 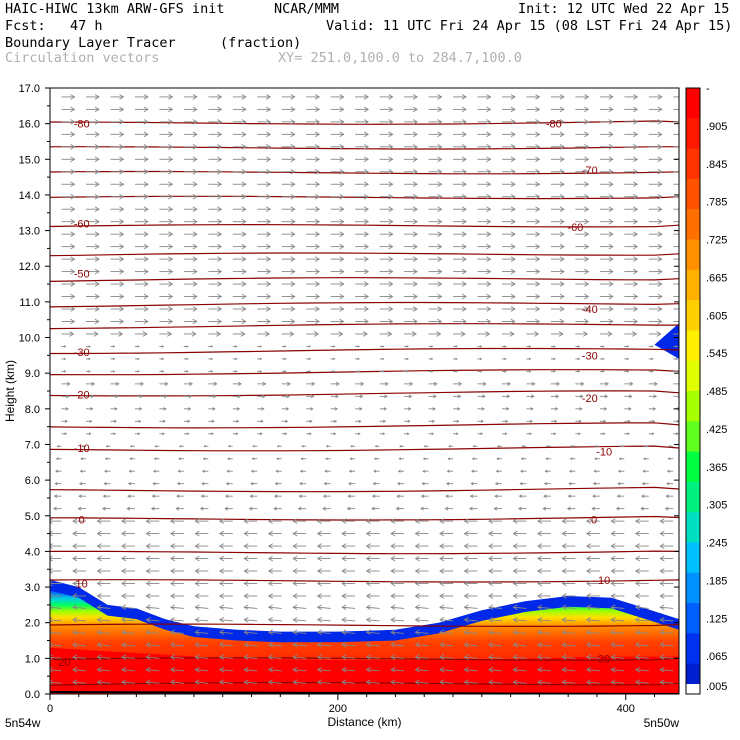 I want to click on contour-label: 10, so click(x=604, y=581).